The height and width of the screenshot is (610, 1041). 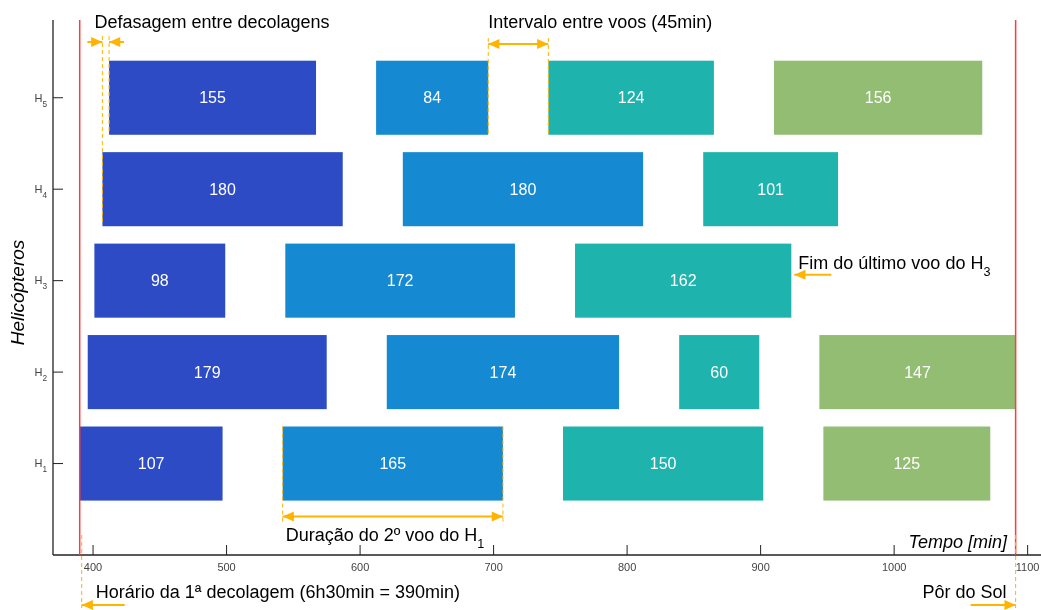 I want to click on x-tick-label: 700, so click(x=493, y=567).